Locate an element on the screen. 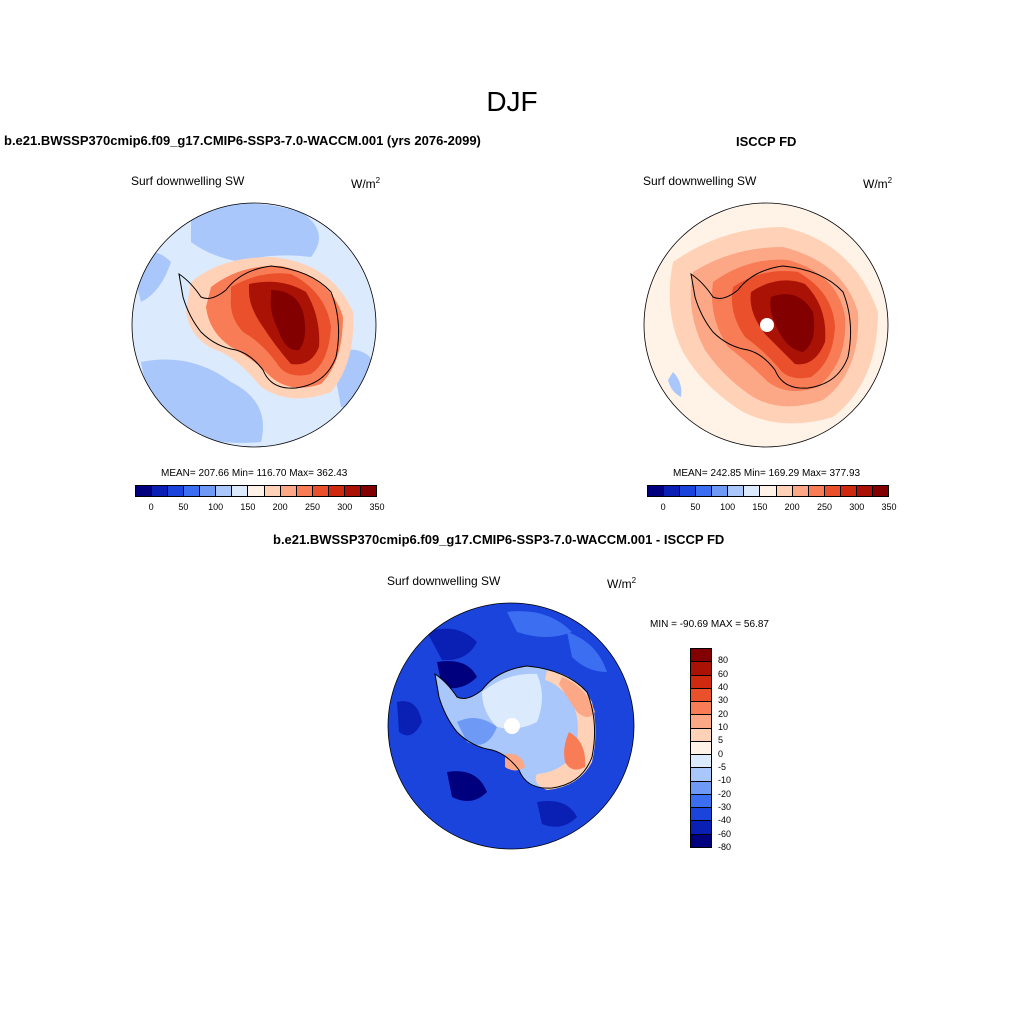 This screenshot has width=1024, height=1024. diff-colorbar-tick-label: 60 is located at coordinates (723, 673).